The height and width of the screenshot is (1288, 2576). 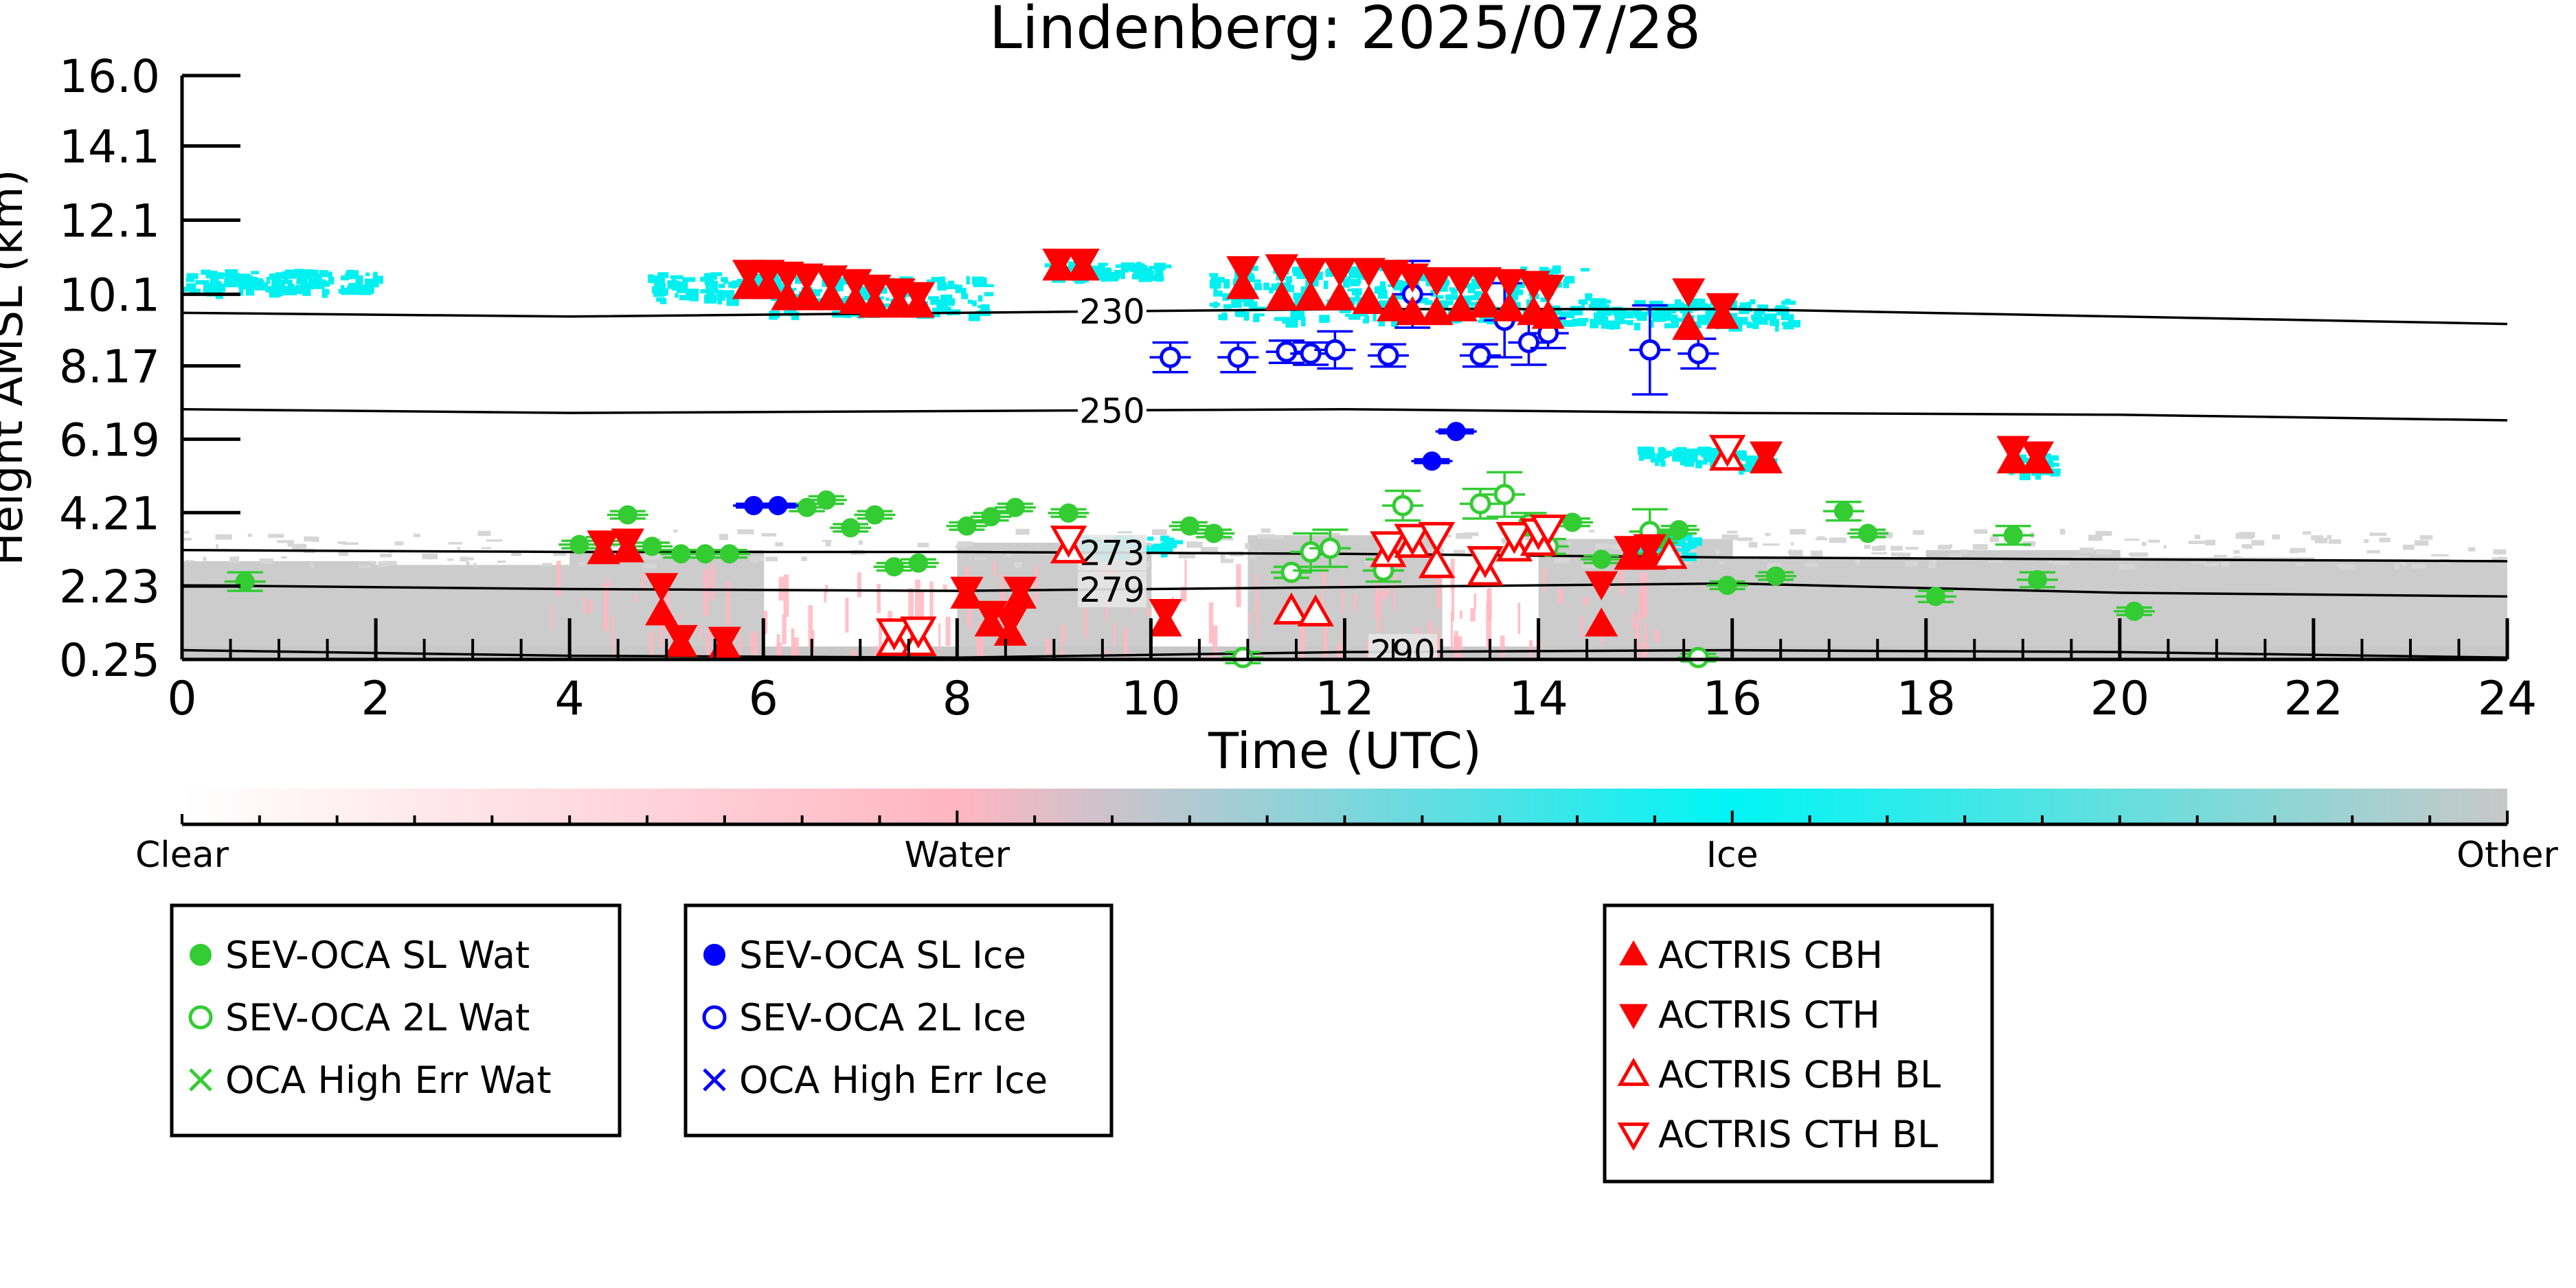 I want to click on legend-entry: SEV-OCA SL Wat, so click(x=377, y=955).